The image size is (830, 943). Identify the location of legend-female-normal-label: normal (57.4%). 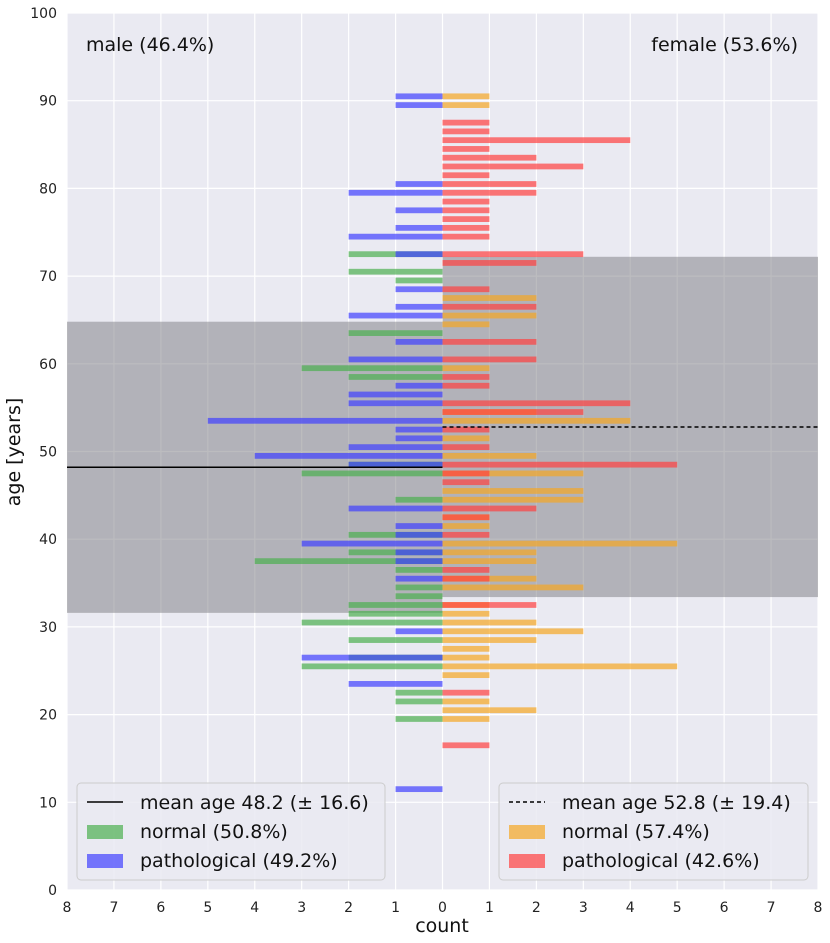
(636, 832).